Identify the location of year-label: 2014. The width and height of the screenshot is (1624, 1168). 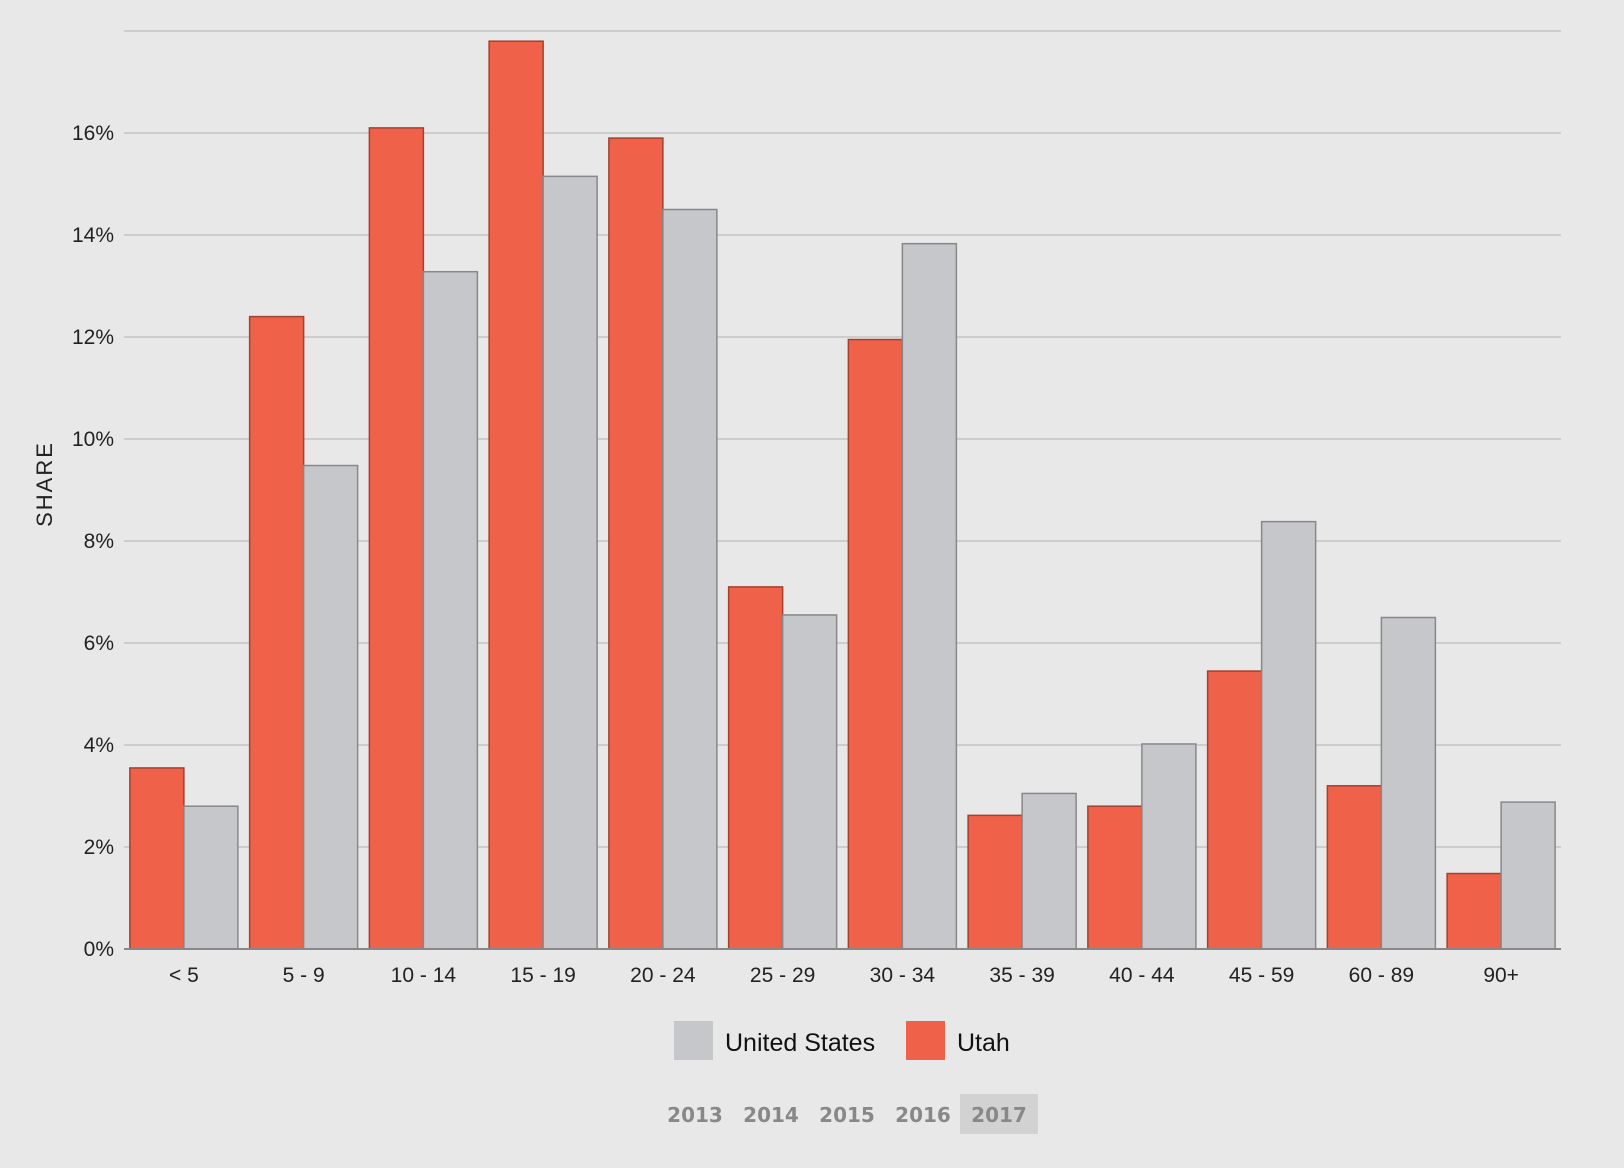
(771, 1115).